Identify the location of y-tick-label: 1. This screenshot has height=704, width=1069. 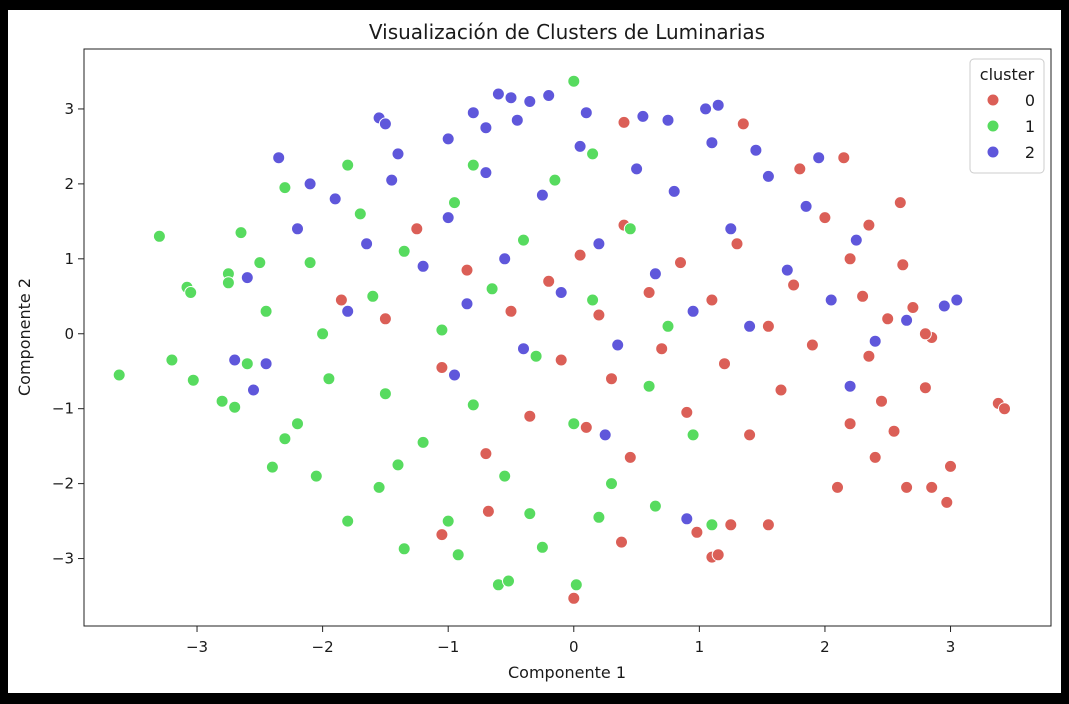
(69, 259).